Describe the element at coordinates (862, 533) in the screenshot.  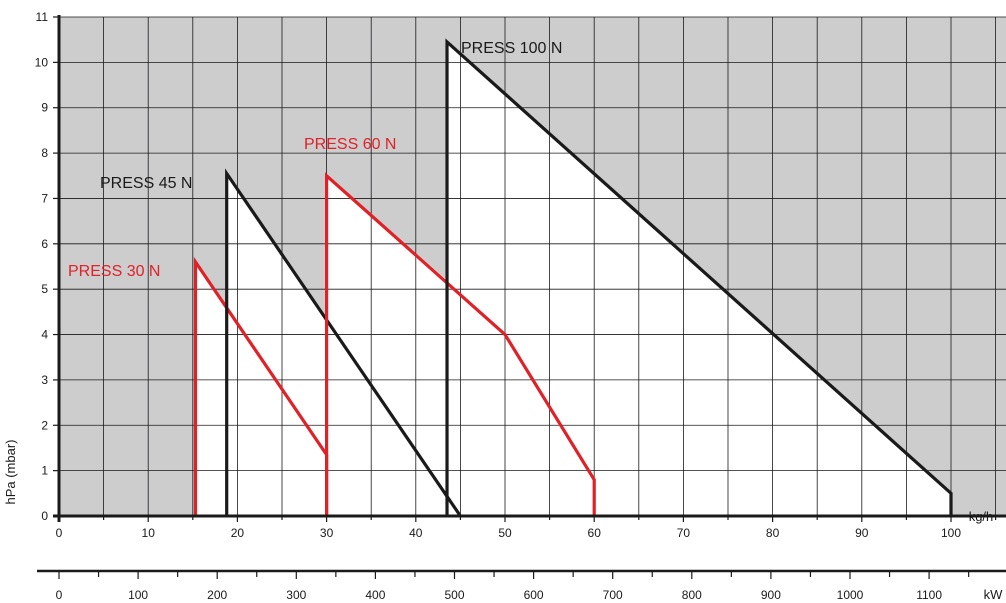
I see `x-tick-label: 90` at that location.